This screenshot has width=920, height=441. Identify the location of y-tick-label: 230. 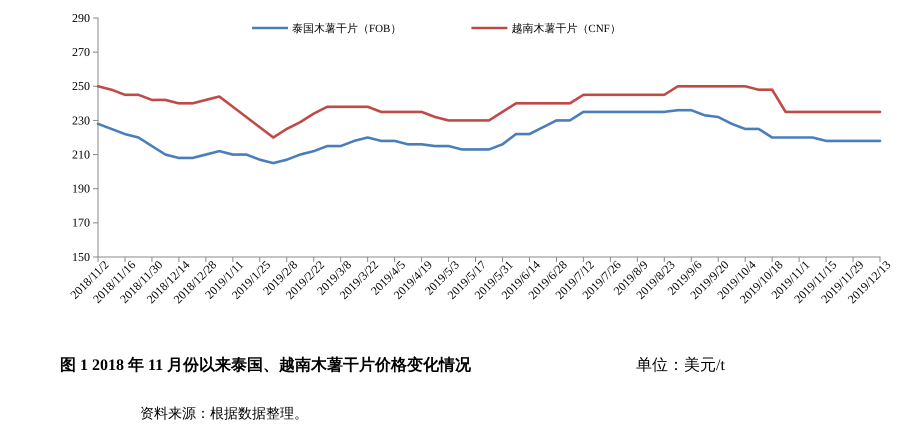
(81, 120).